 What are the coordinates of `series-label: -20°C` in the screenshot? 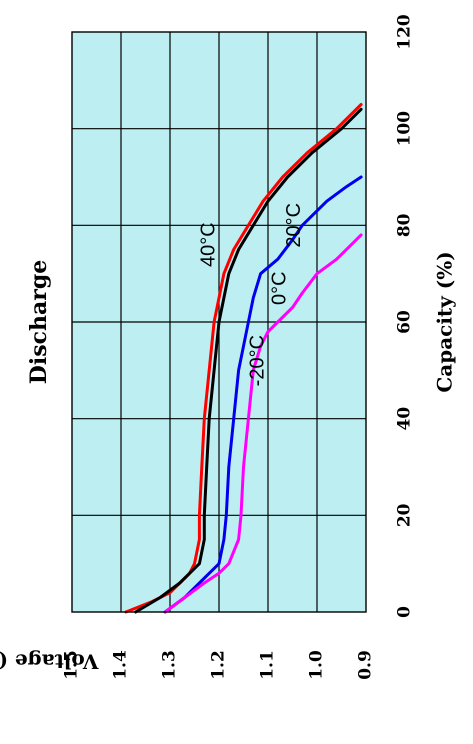 It's located at (257, 360).